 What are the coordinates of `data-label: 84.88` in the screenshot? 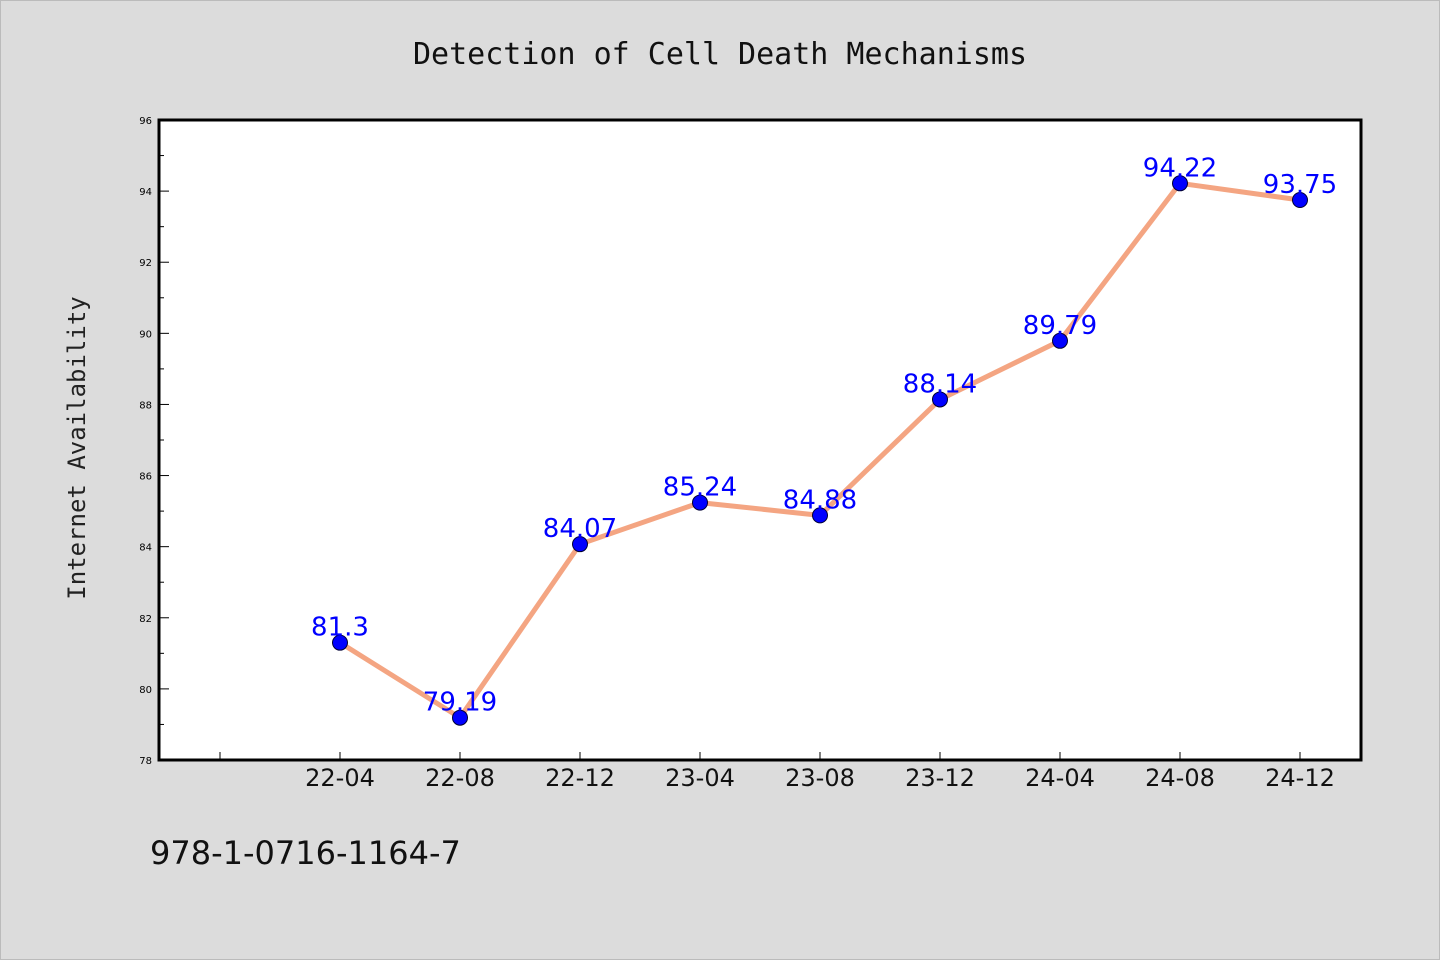 It's located at (820, 500).